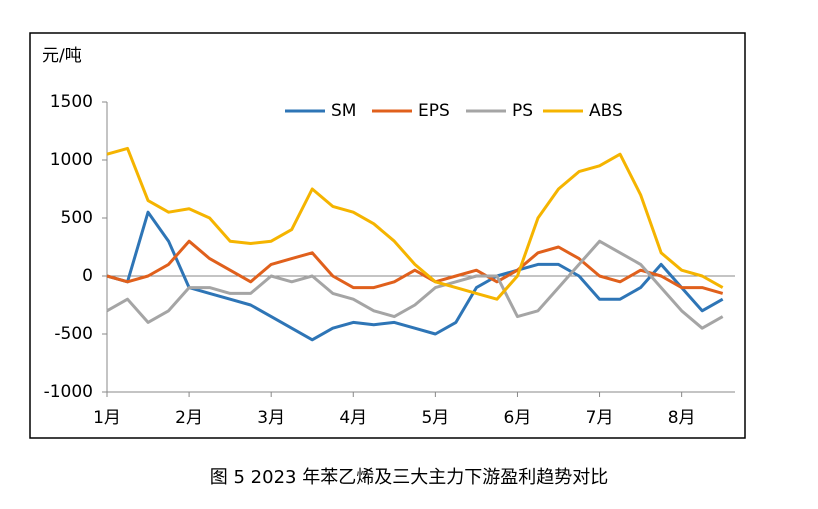  Describe the element at coordinates (73, 334) in the screenshot. I see `y-tick-label: -500` at that location.